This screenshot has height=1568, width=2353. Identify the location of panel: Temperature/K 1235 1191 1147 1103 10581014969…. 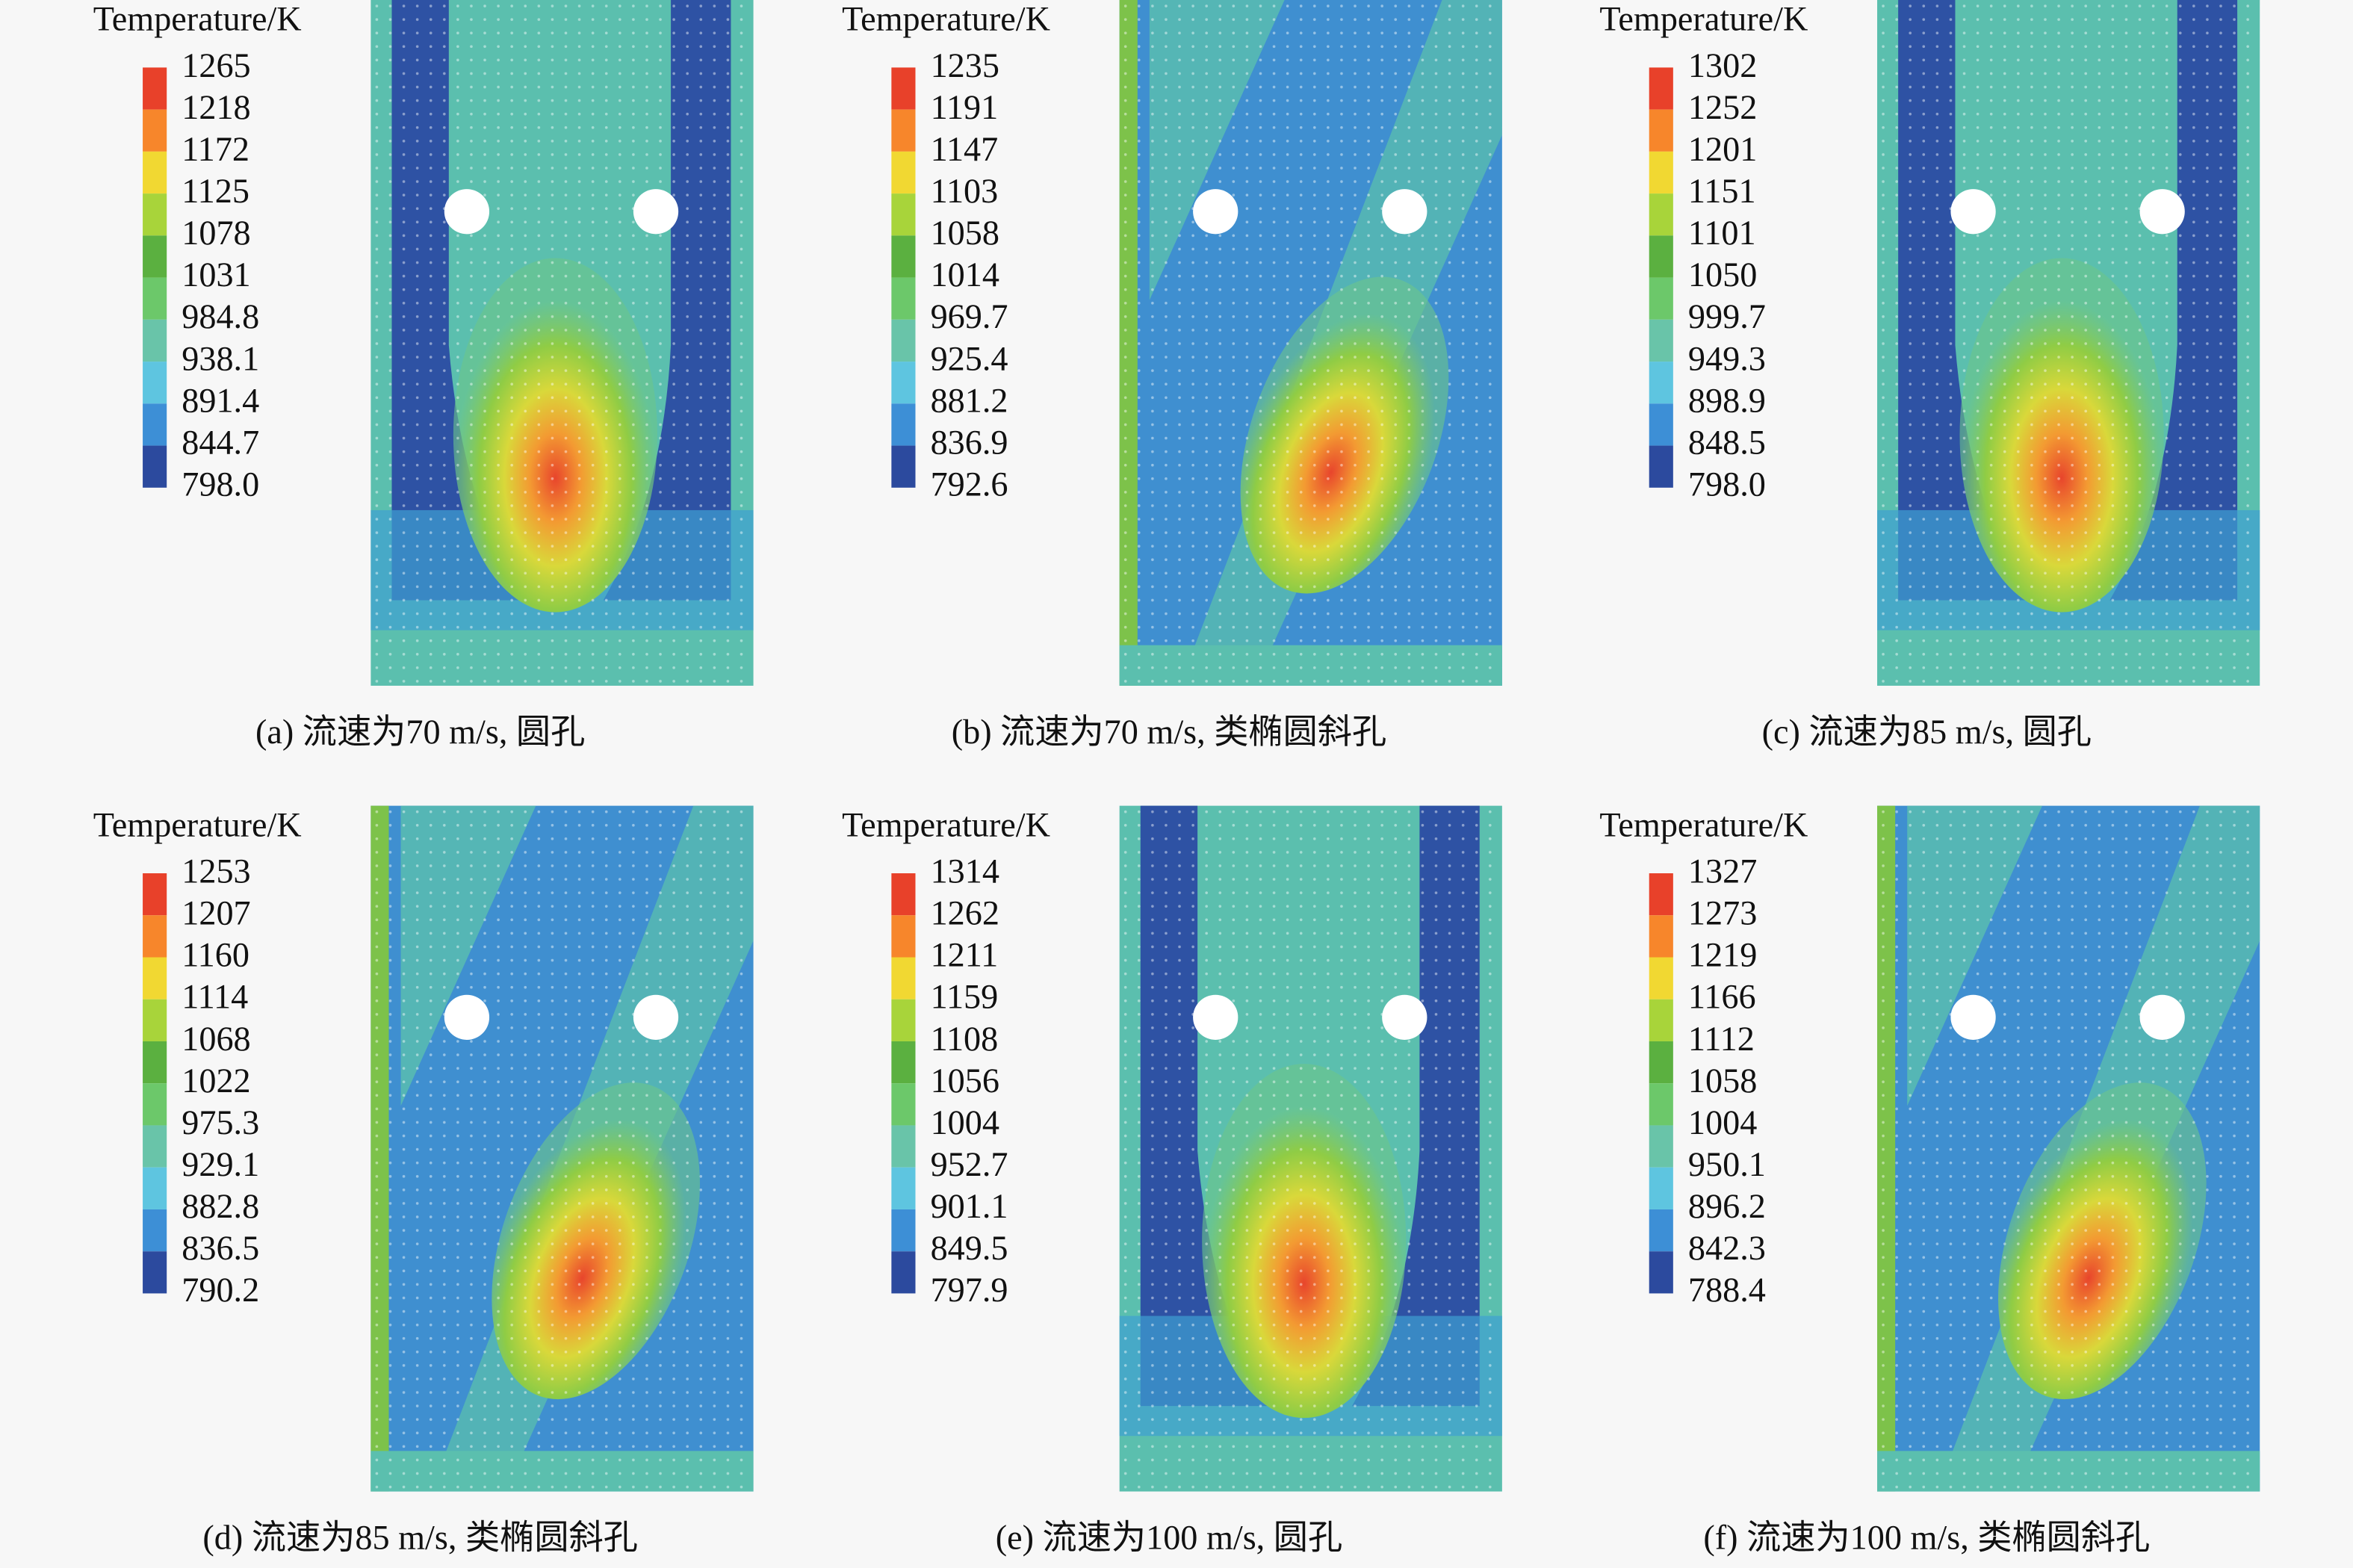
(1172, 375).